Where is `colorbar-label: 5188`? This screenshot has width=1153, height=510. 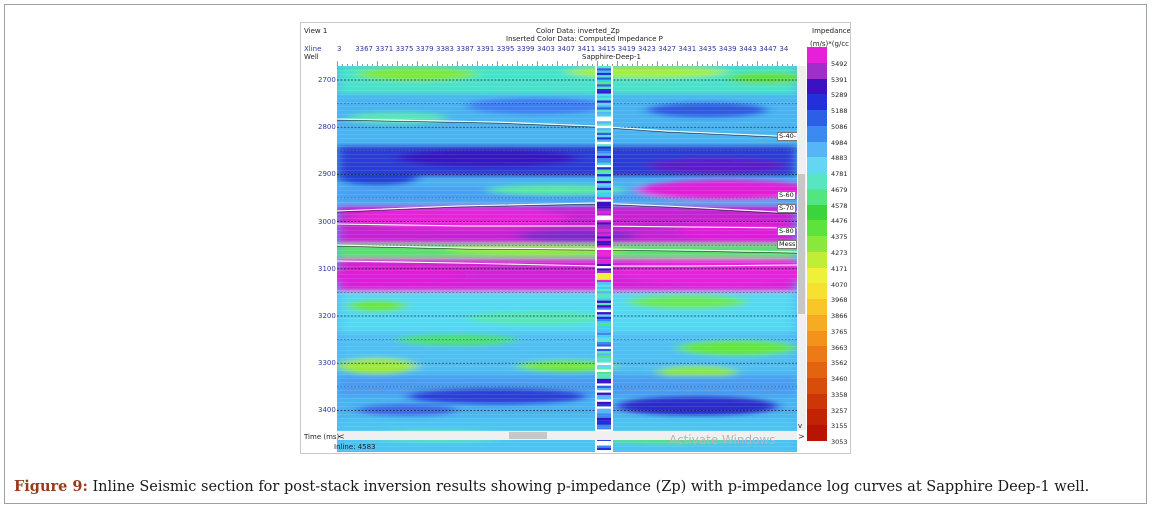
colorbar-label: 5188 is located at coordinates (839, 111).